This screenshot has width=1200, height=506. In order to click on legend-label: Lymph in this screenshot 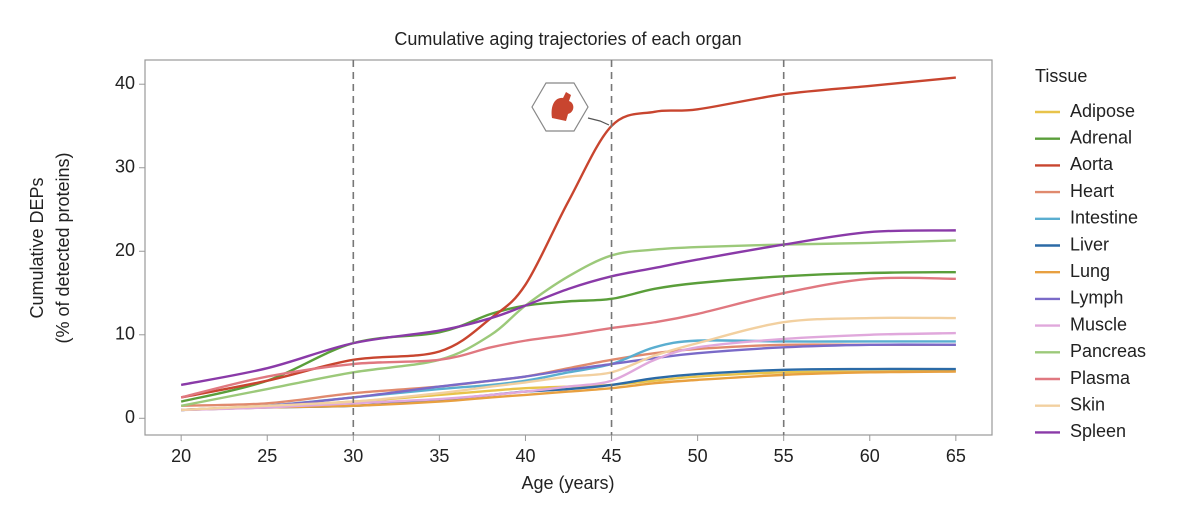, I will do `click(1096, 298)`.